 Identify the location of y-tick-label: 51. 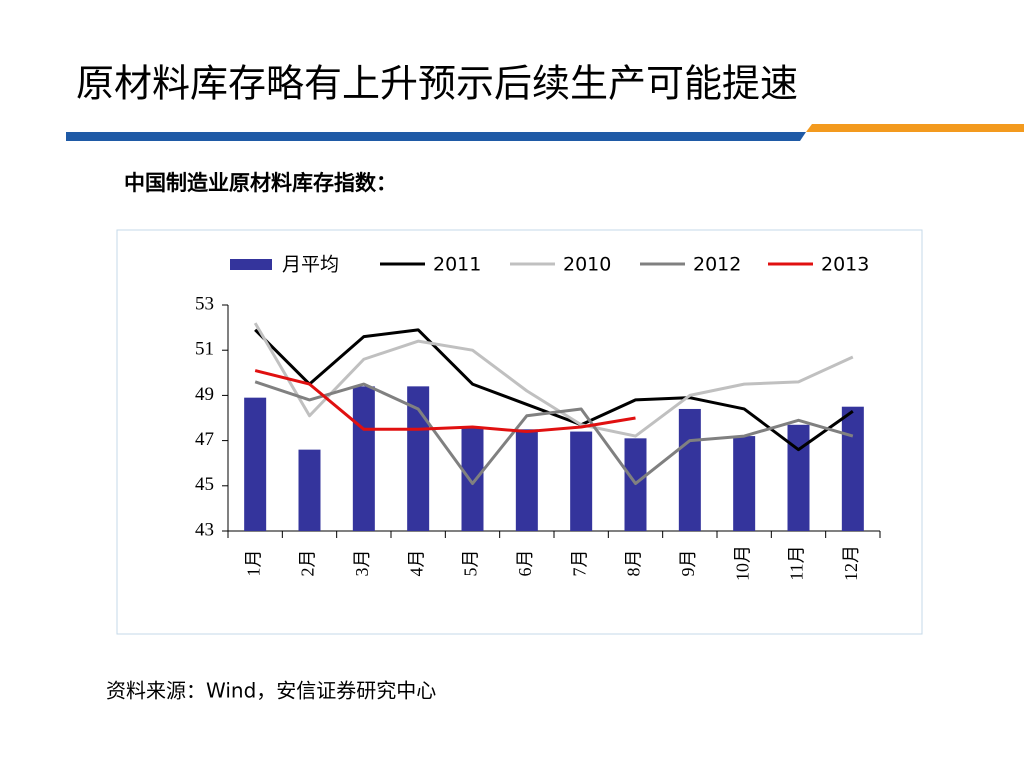
(204, 349).